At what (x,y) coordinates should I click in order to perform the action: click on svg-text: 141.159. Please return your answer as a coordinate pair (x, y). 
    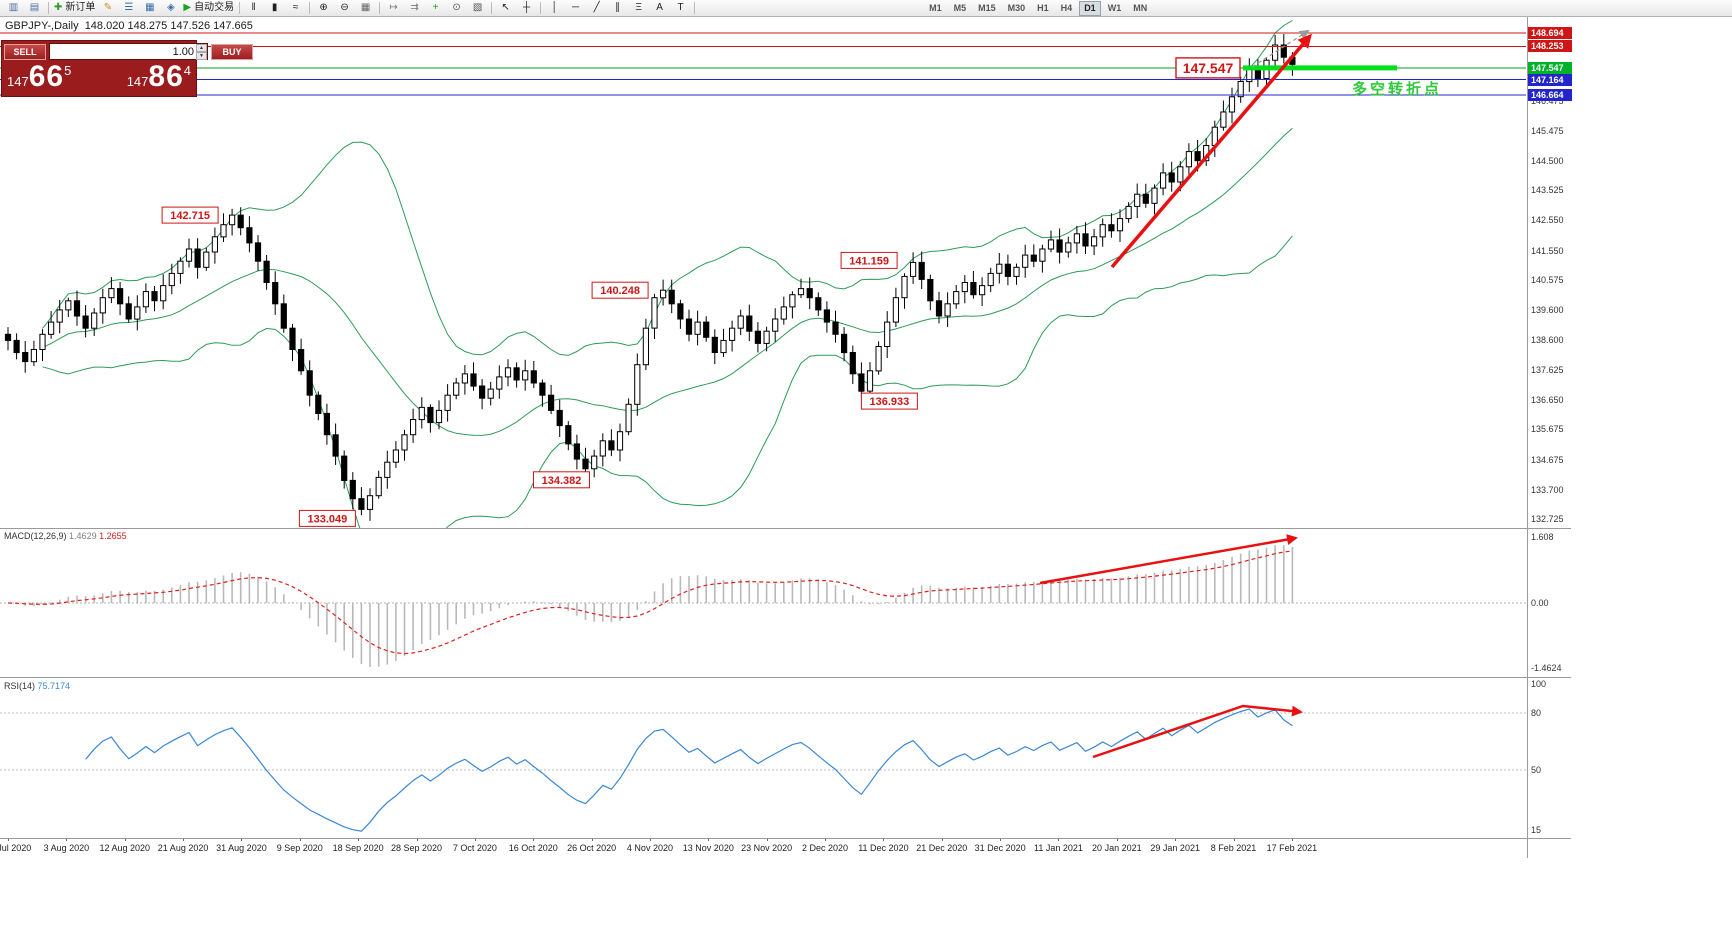
    Looking at the image, I should click on (869, 261).